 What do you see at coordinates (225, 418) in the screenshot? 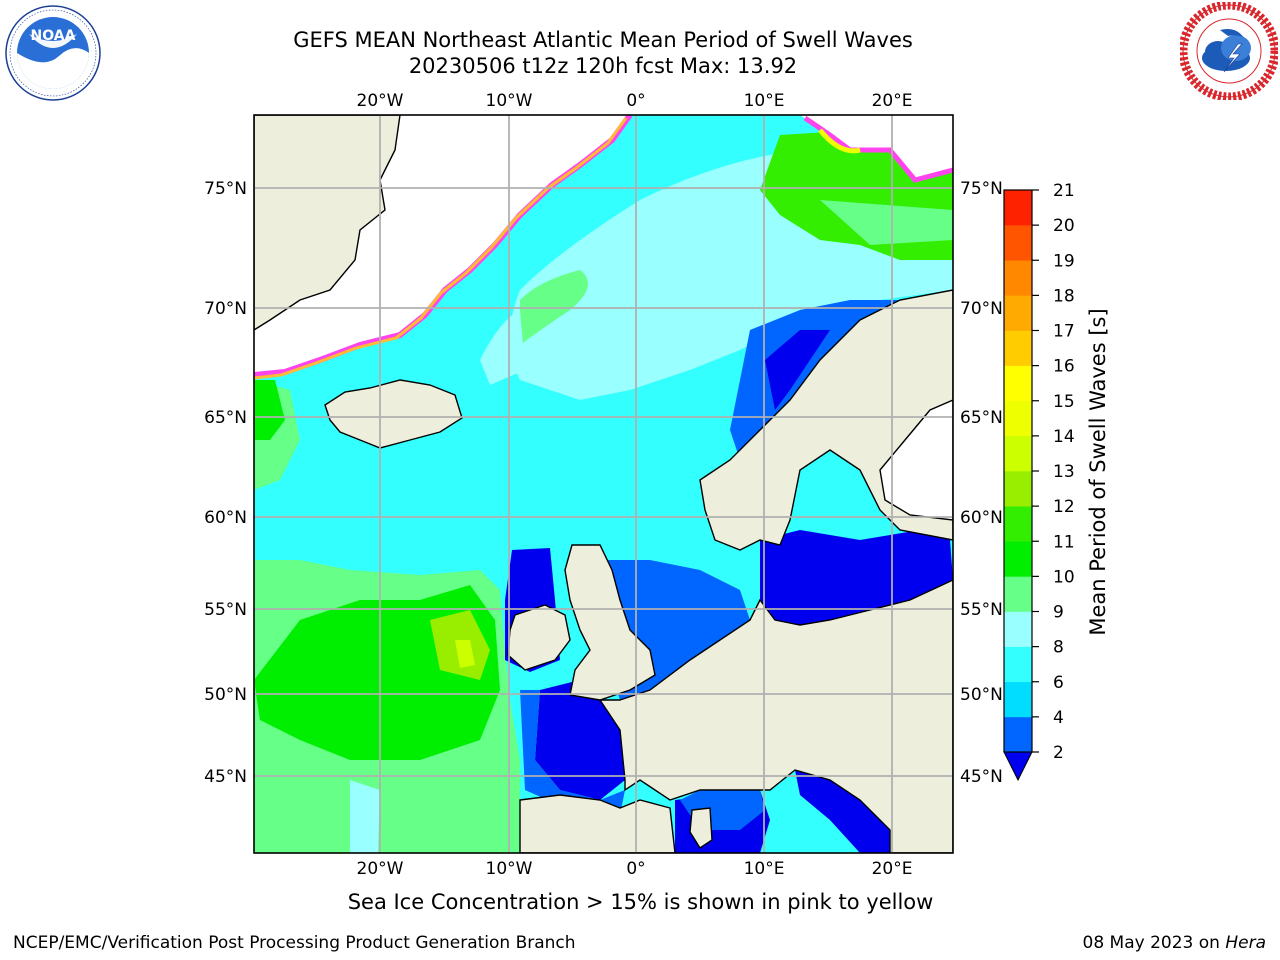
I see `lat-tick-left: 65°N` at bounding box center [225, 418].